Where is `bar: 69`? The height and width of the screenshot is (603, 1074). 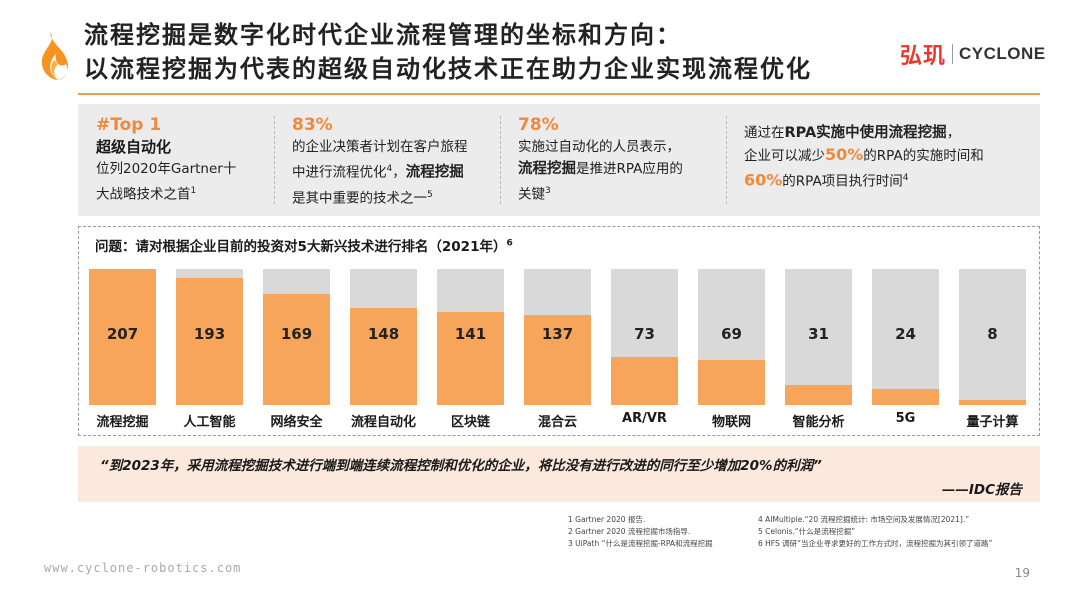 bar: 69 is located at coordinates (731, 337).